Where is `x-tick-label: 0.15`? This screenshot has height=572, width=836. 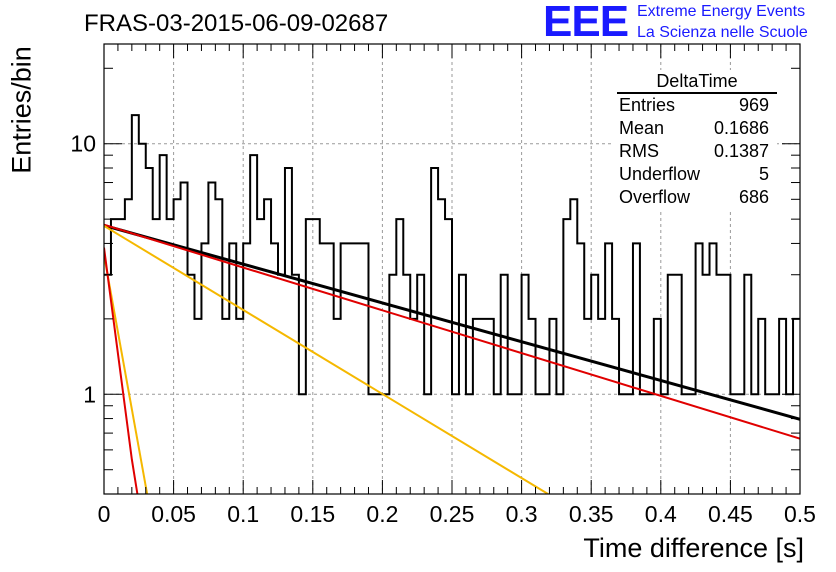 x-tick-label: 0.15 is located at coordinates (312, 514).